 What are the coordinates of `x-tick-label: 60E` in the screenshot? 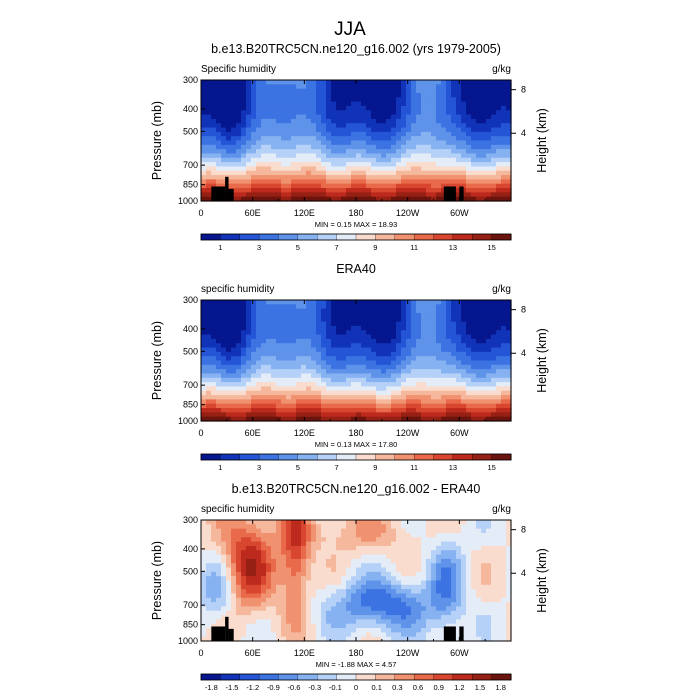 It's located at (253, 213).